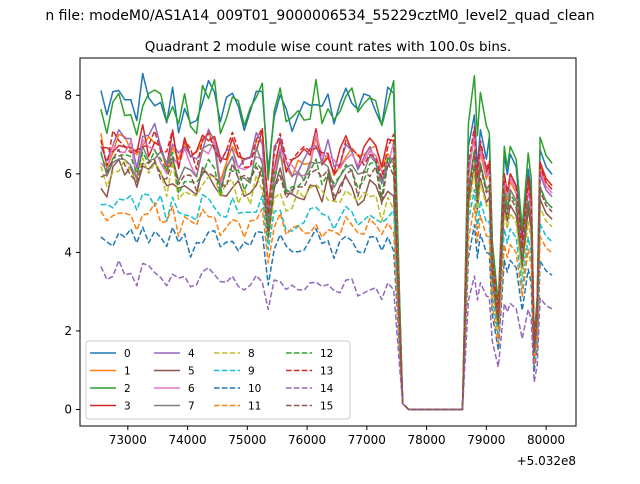 The width and height of the screenshot is (640, 484). Describe the element at coordinates (191, 389) in the screenshot. I see `legend-label-6: 6` at that location.